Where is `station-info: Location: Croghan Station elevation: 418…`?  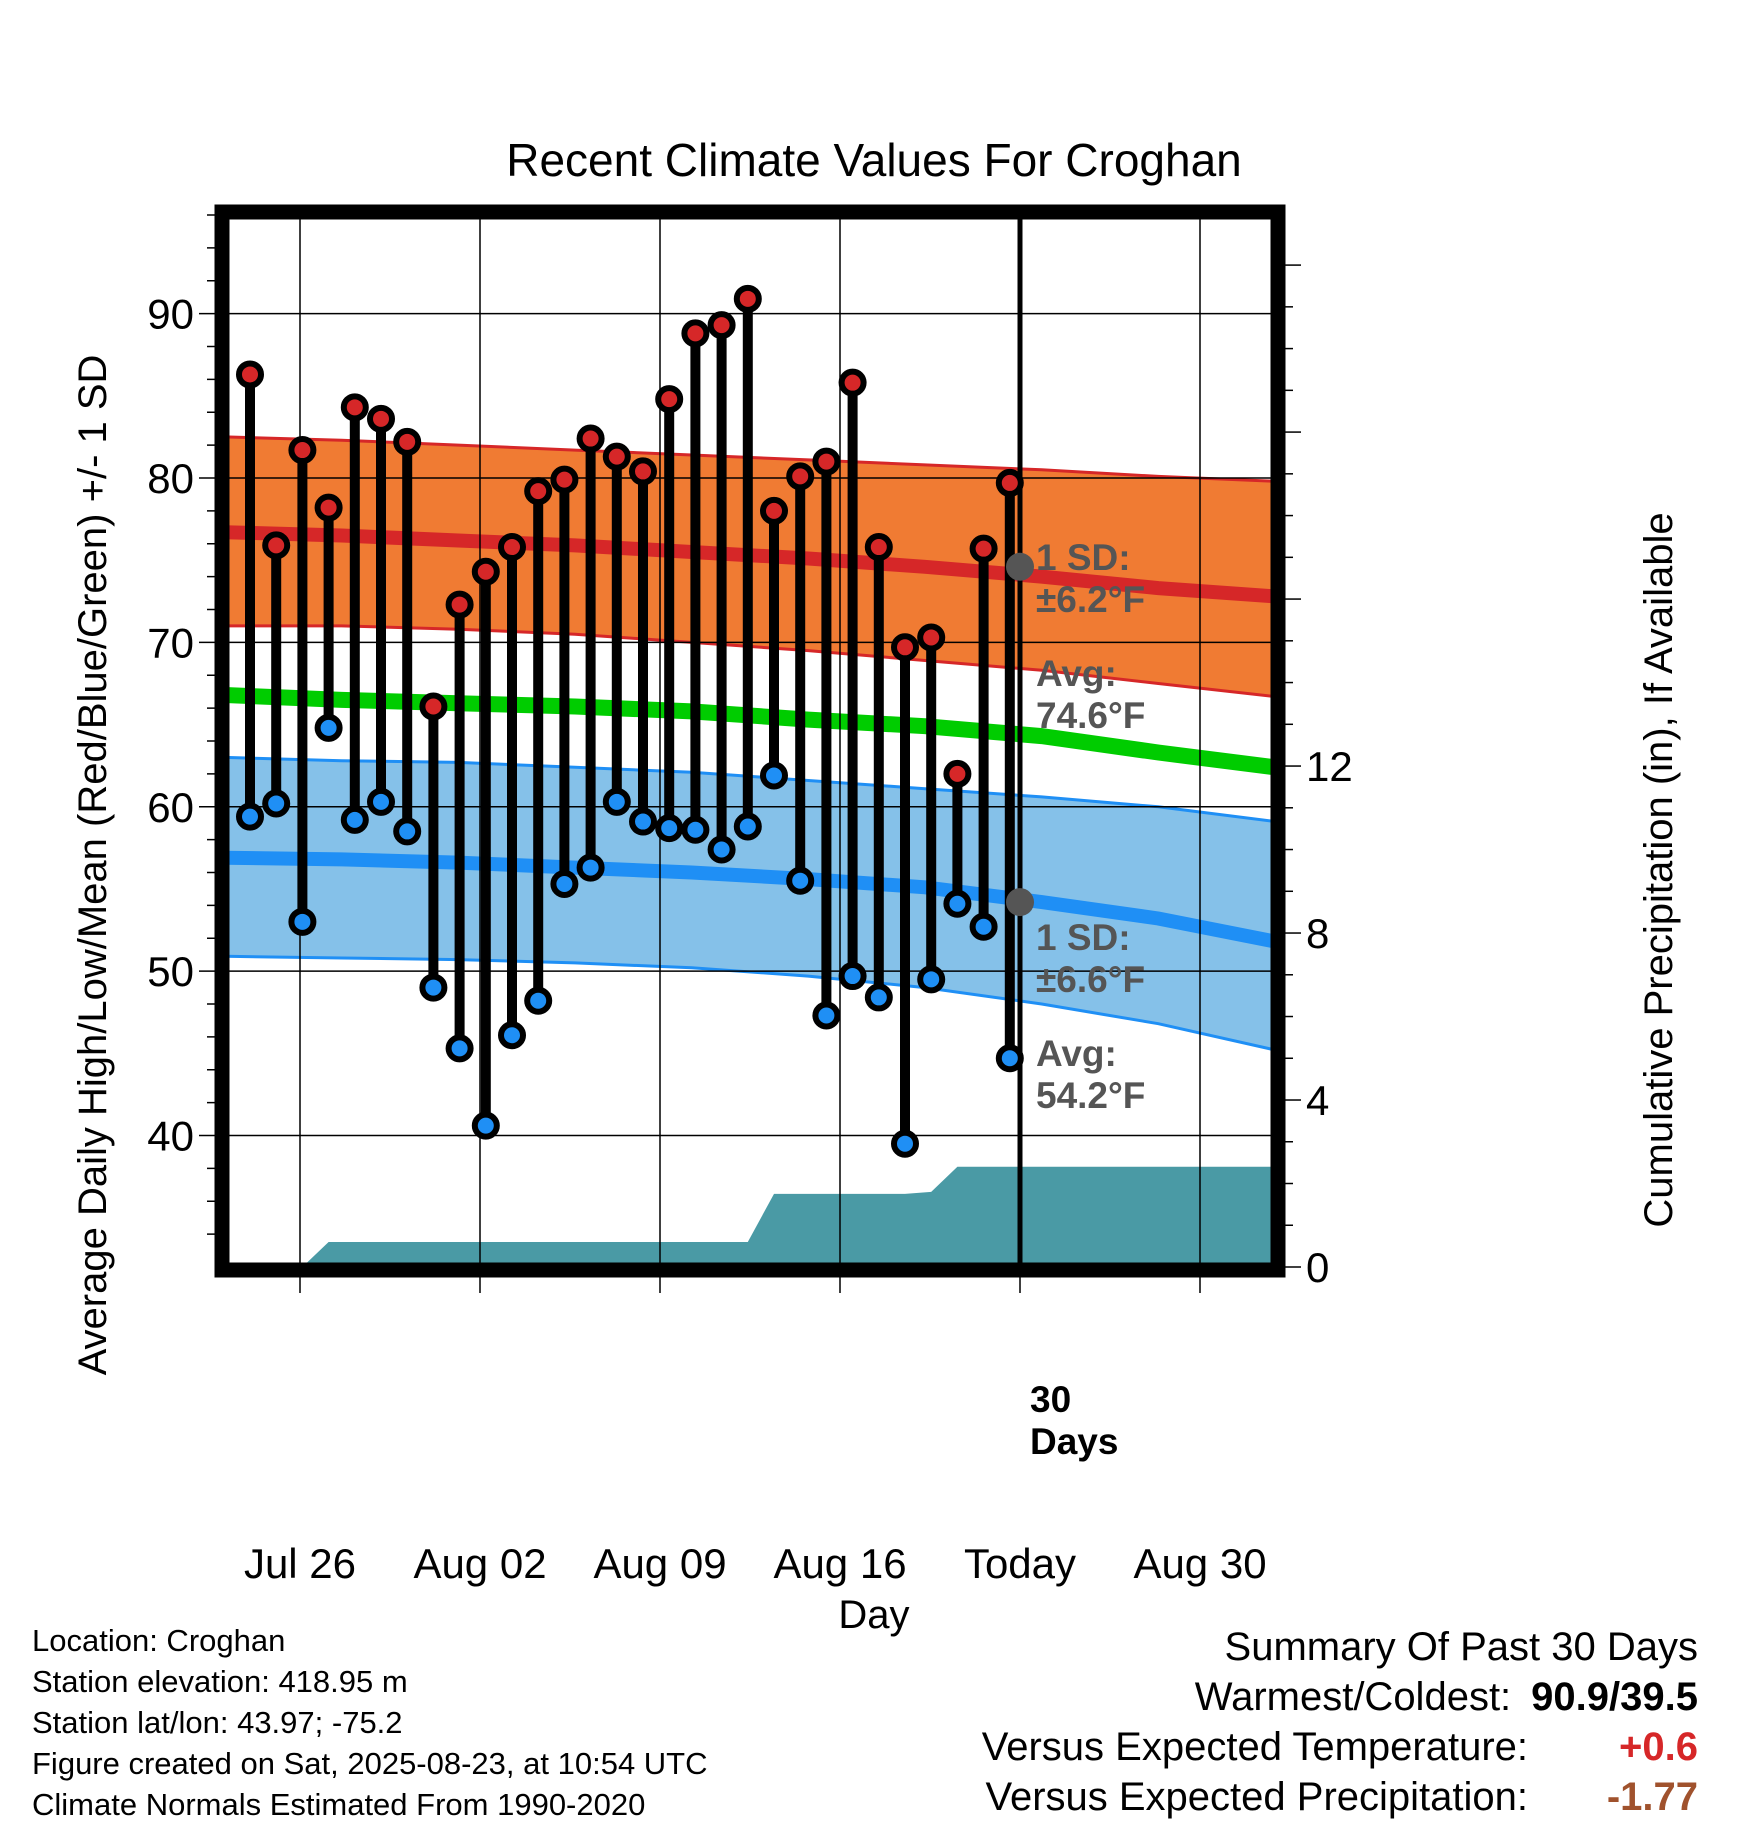 station-info: Location: Croghan Station elevation: 418… is located at coordinates (370, 1722).